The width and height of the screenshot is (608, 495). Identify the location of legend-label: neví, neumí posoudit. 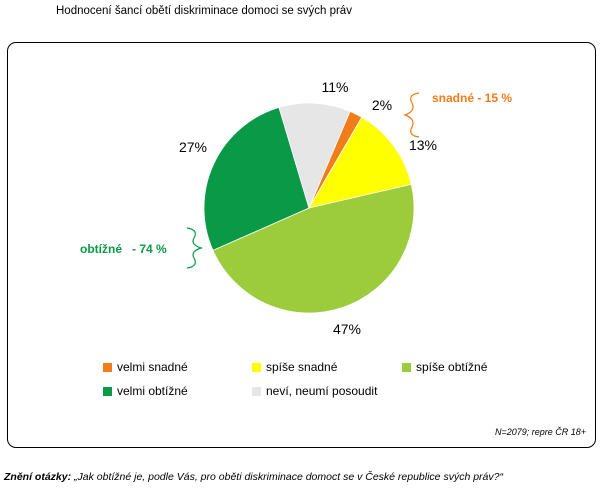
(322, 391).